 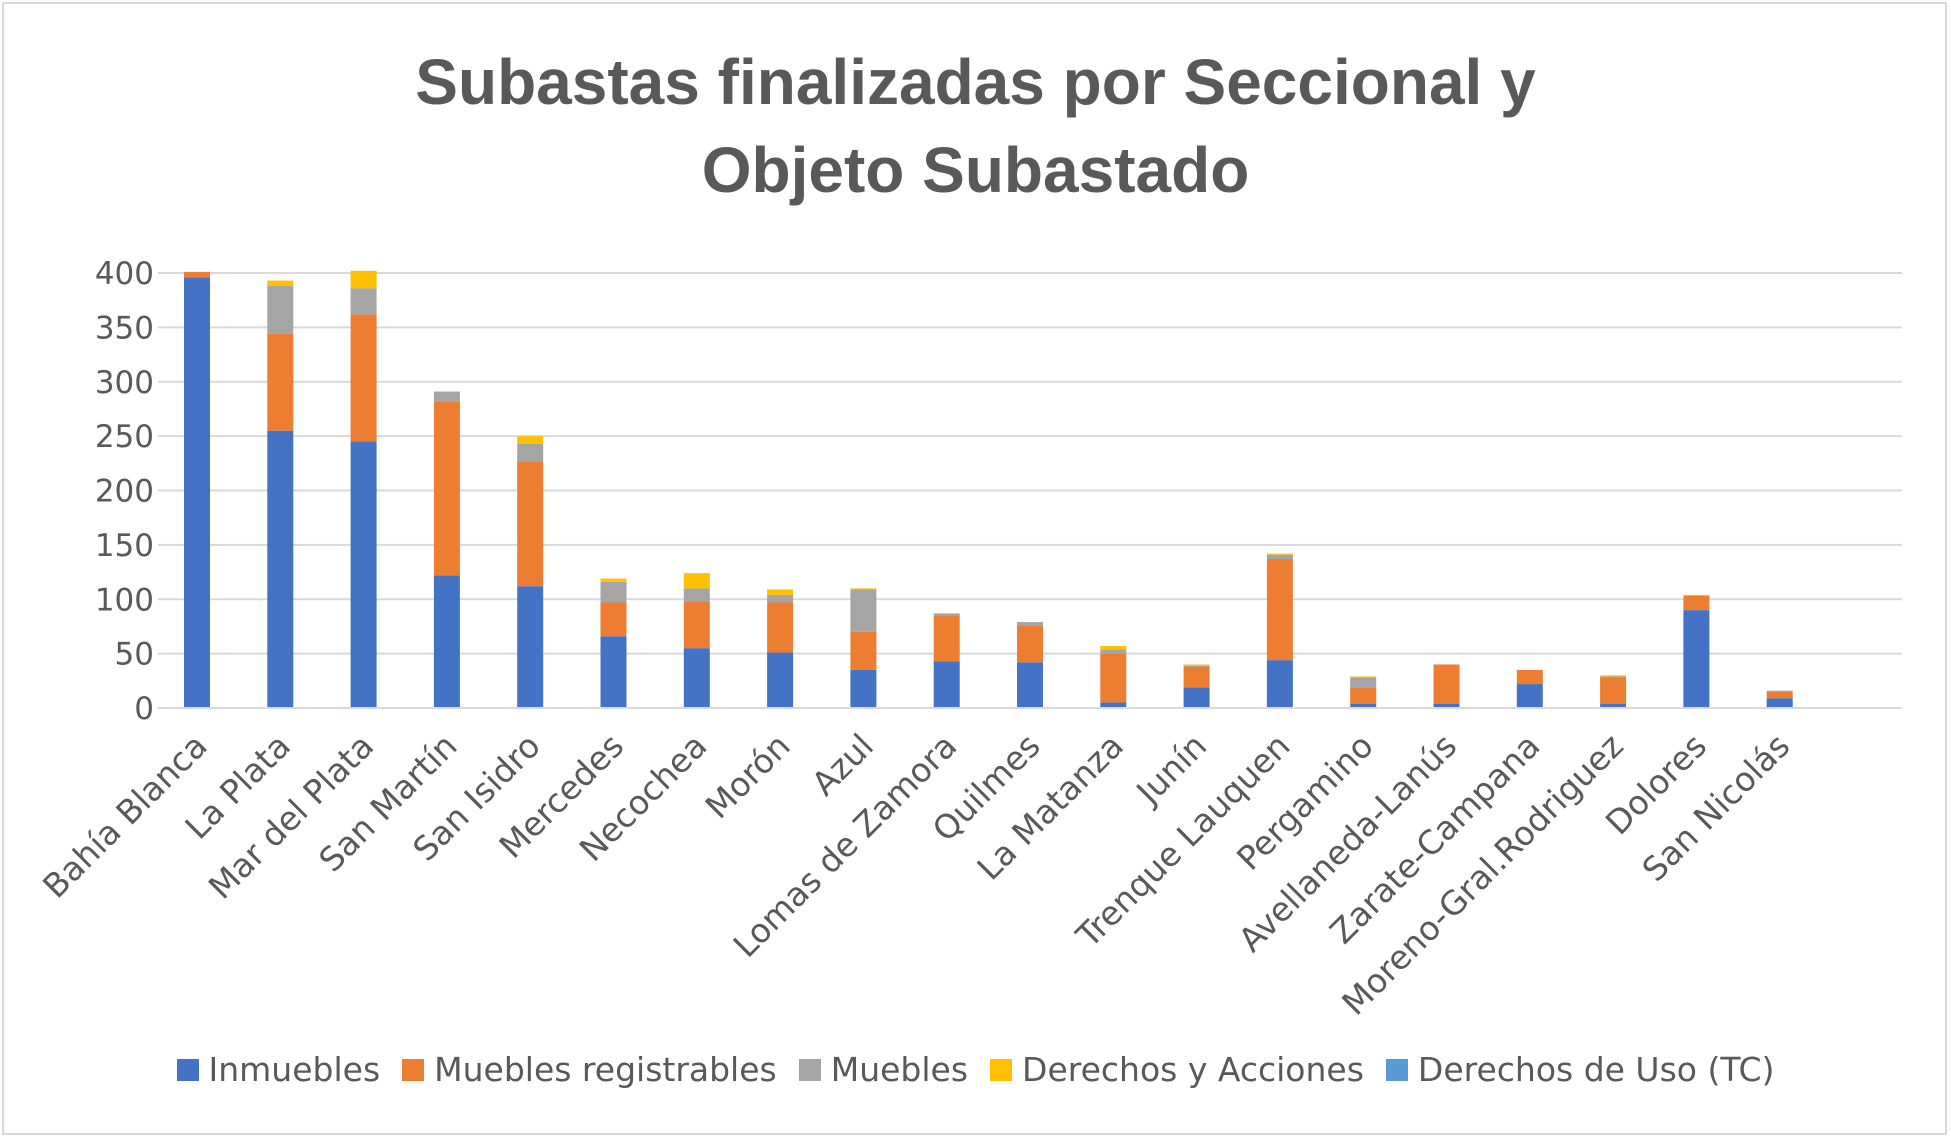 I want to click on y-tick-label: 50, so click(x=134, y=655).